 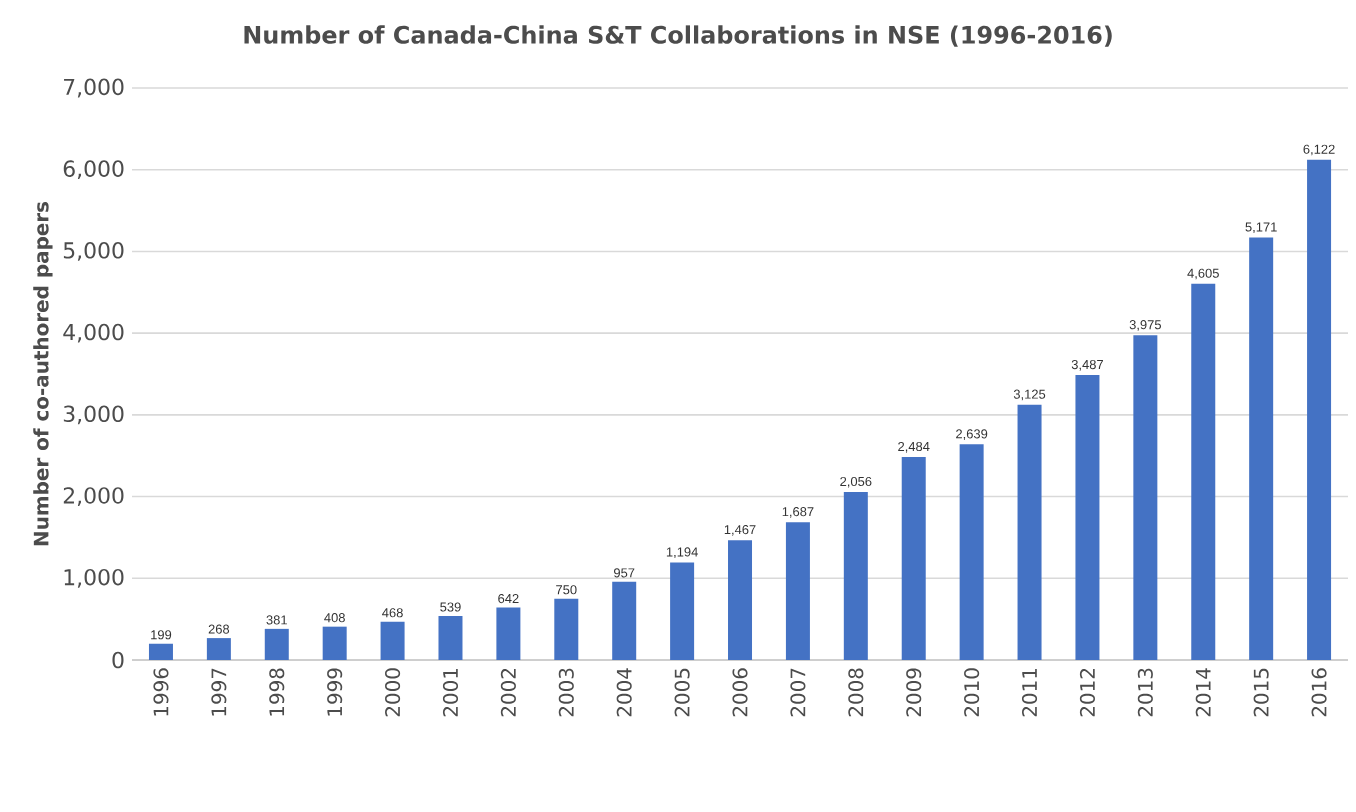 I want to click on x-tick-label: 2009, so click(x=914, y=692).